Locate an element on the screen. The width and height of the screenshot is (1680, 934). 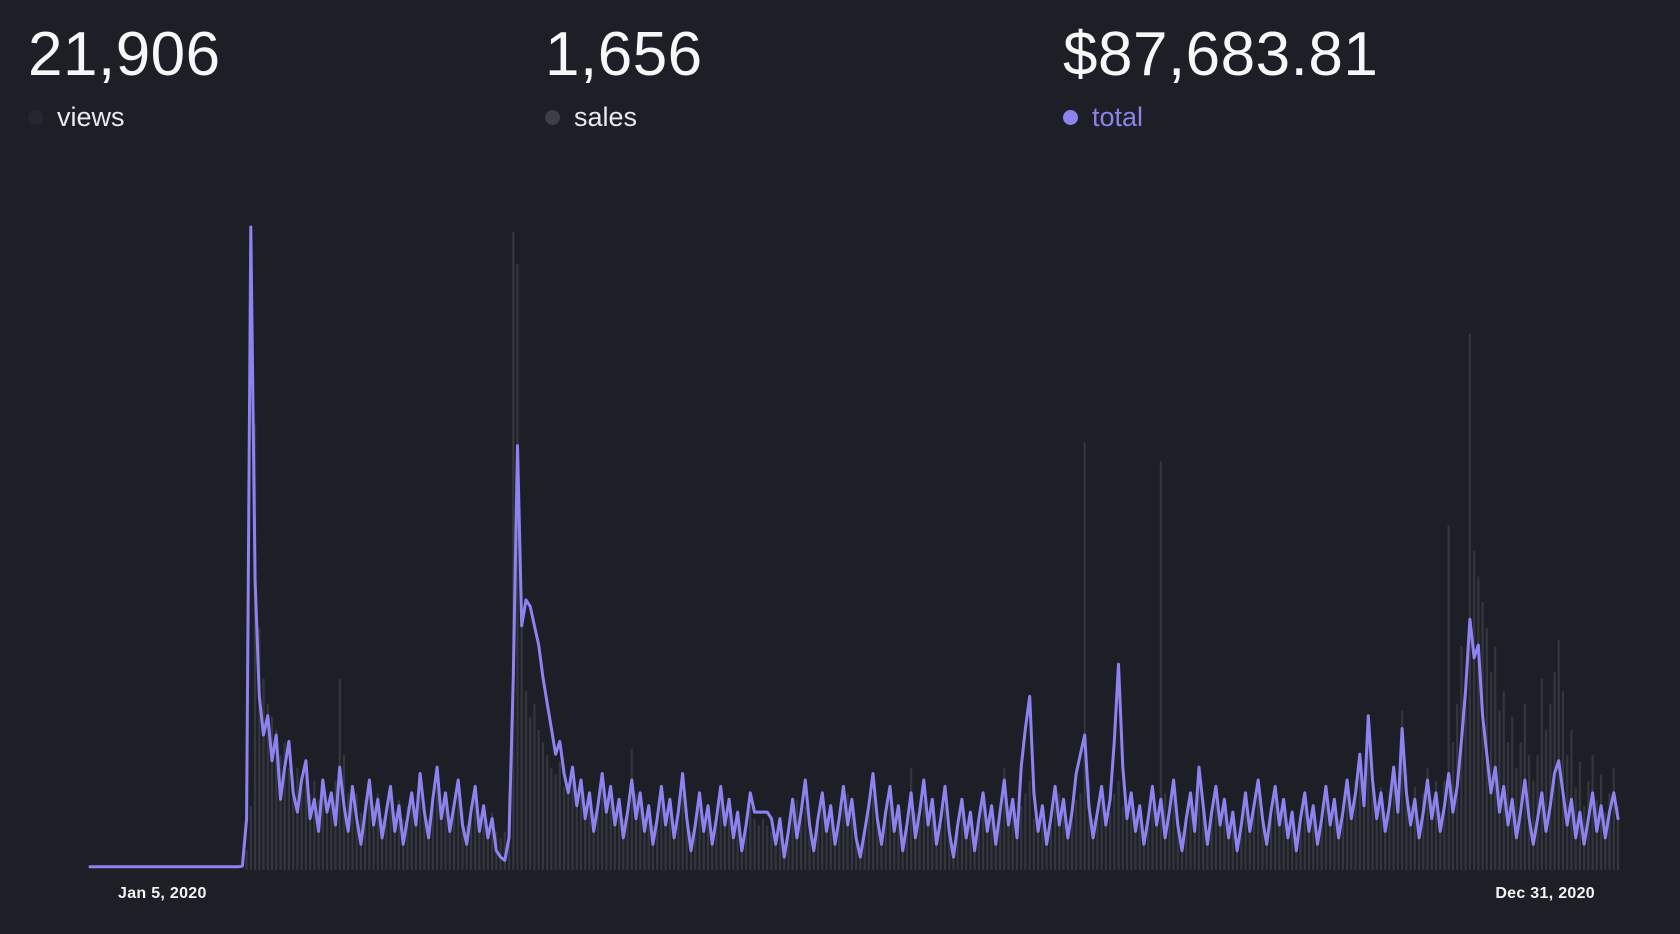
stat-sales-value: 1,656 is located at coordinates (624, 54).